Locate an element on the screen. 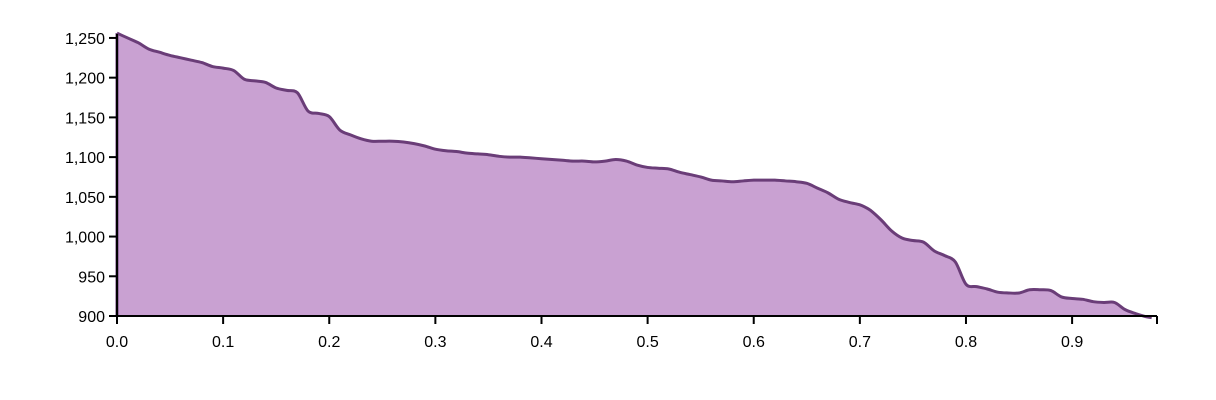 Image resolution: width=1216 pixels, height=400 pixels. x-tick-label: 0.5 is located at coordinates (647, 342).